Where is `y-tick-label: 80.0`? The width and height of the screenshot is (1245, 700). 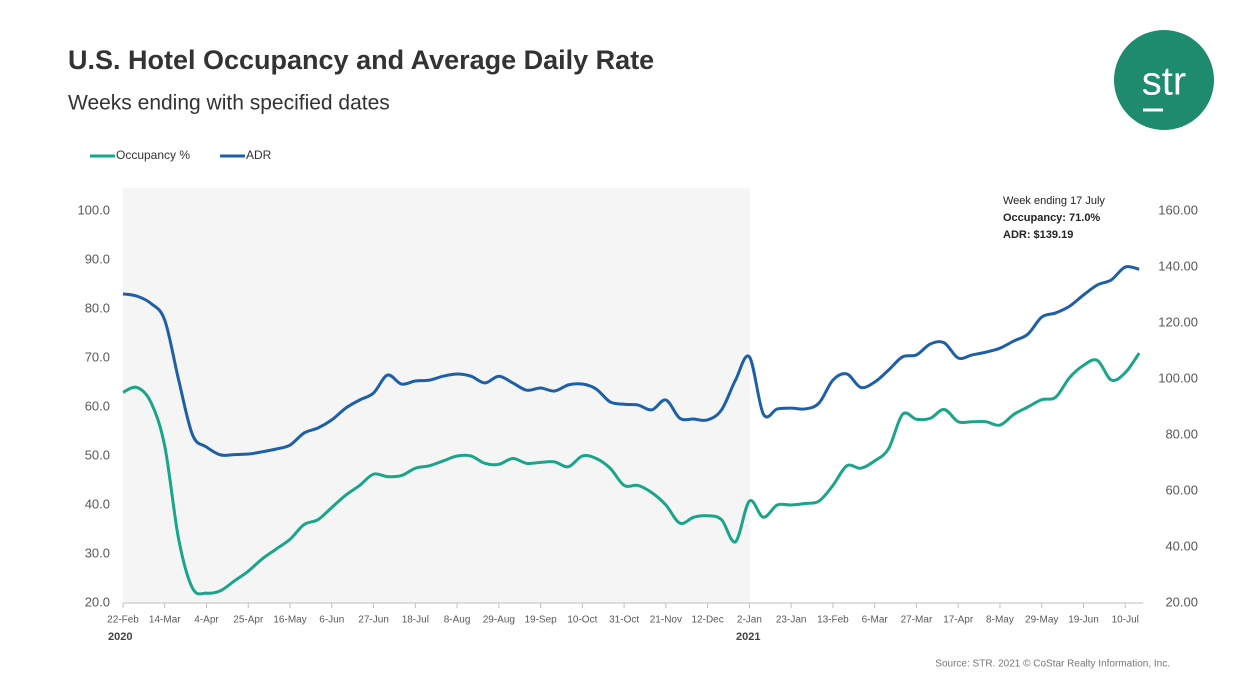
y-tick-label: 80.0 is located at coordinates (97, 307).